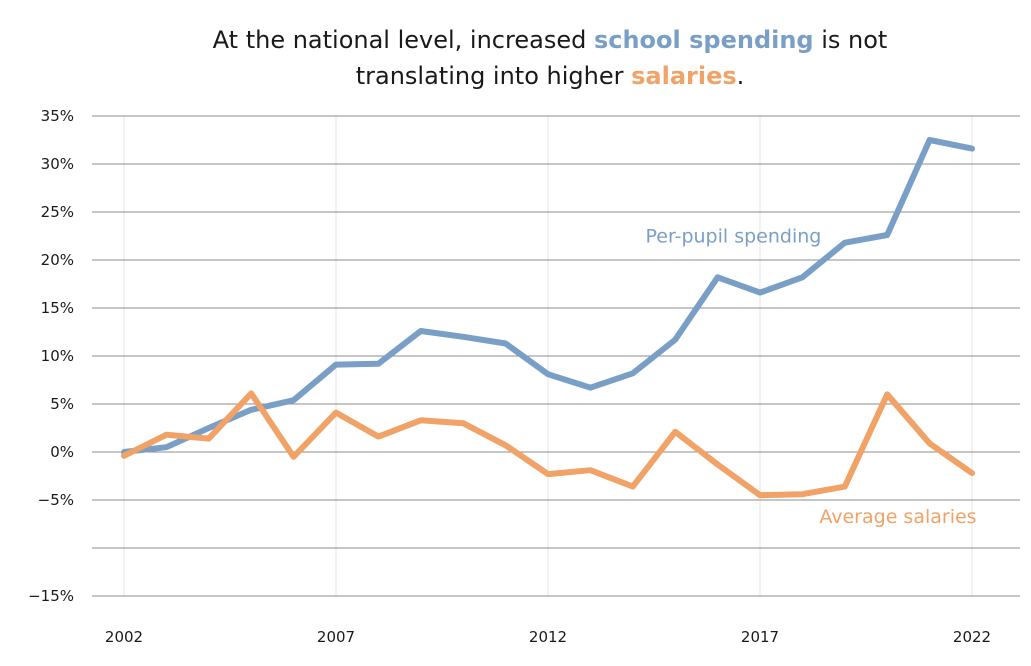 The width and height of the screenshot is (1031, 666). Describe the element at coordinates (56, 500) in the screenshot. I see `y-tick-label: −5%` at that location.